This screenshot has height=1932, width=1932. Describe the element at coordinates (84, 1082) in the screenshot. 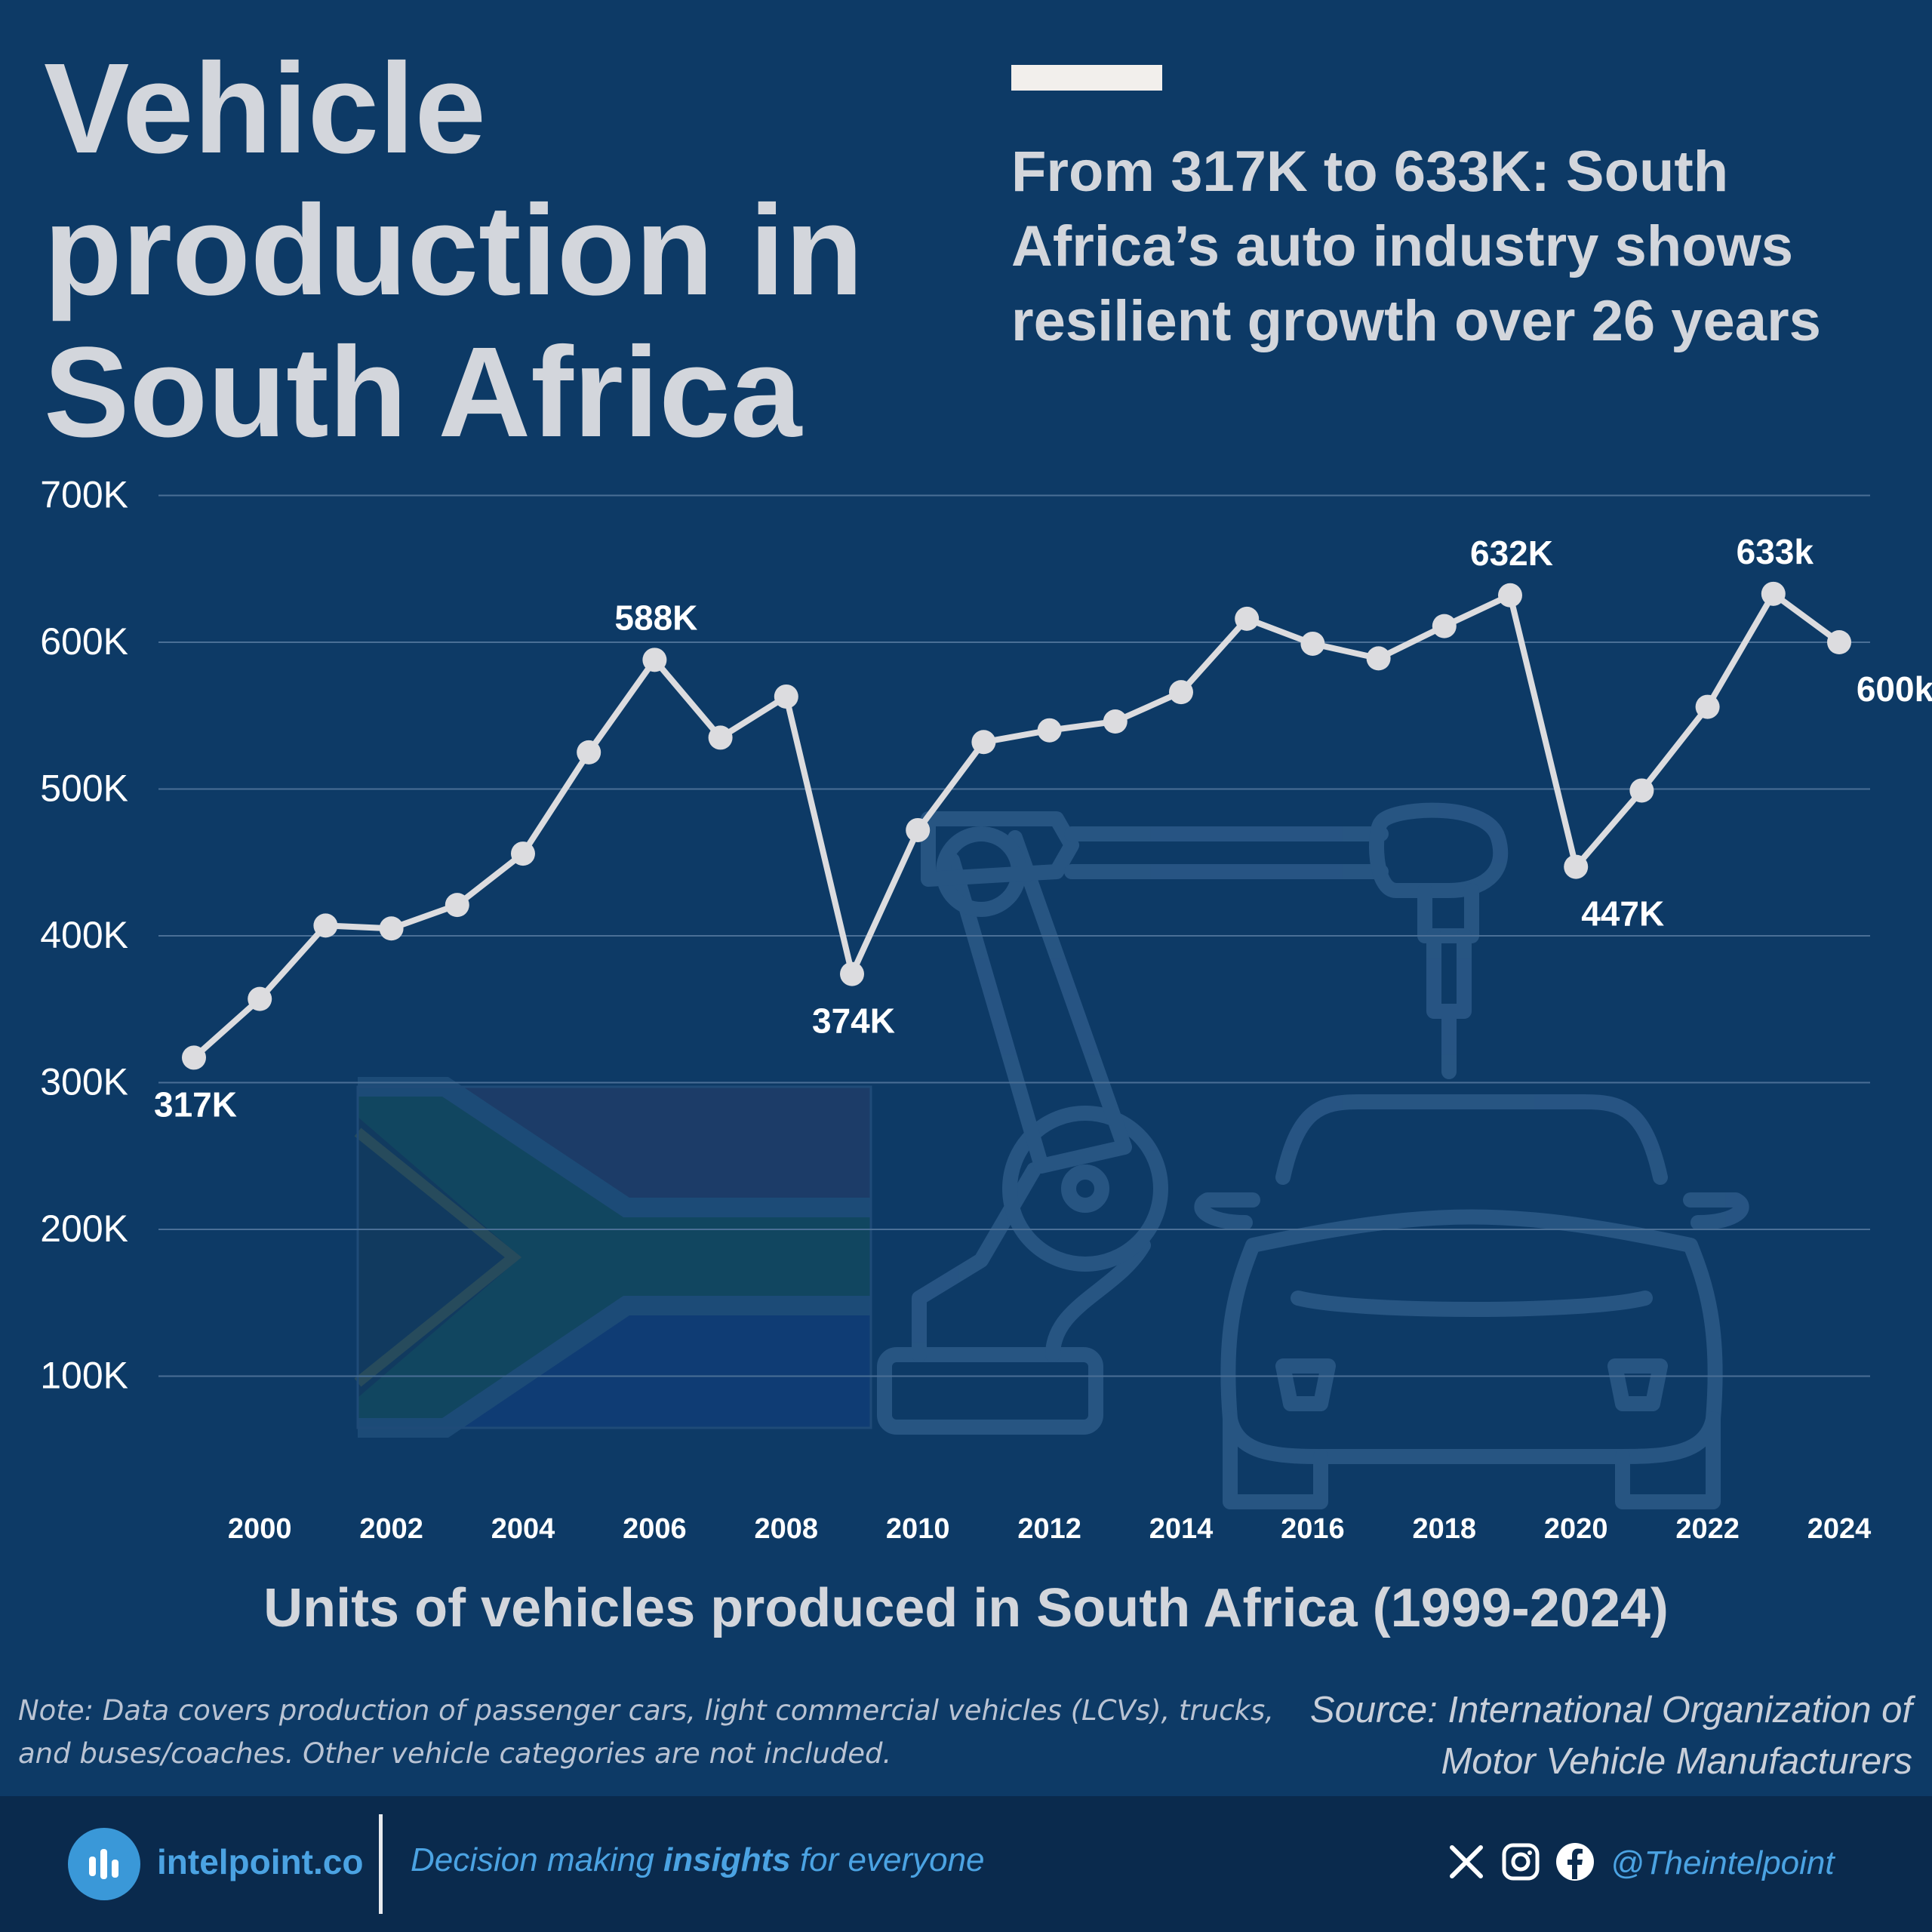

I see `y-tick-label: 300K` at that location.